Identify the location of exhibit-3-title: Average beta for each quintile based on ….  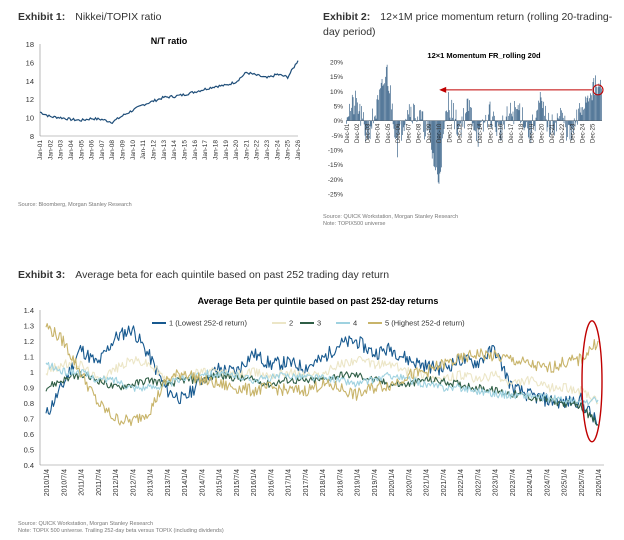
(232, 275).